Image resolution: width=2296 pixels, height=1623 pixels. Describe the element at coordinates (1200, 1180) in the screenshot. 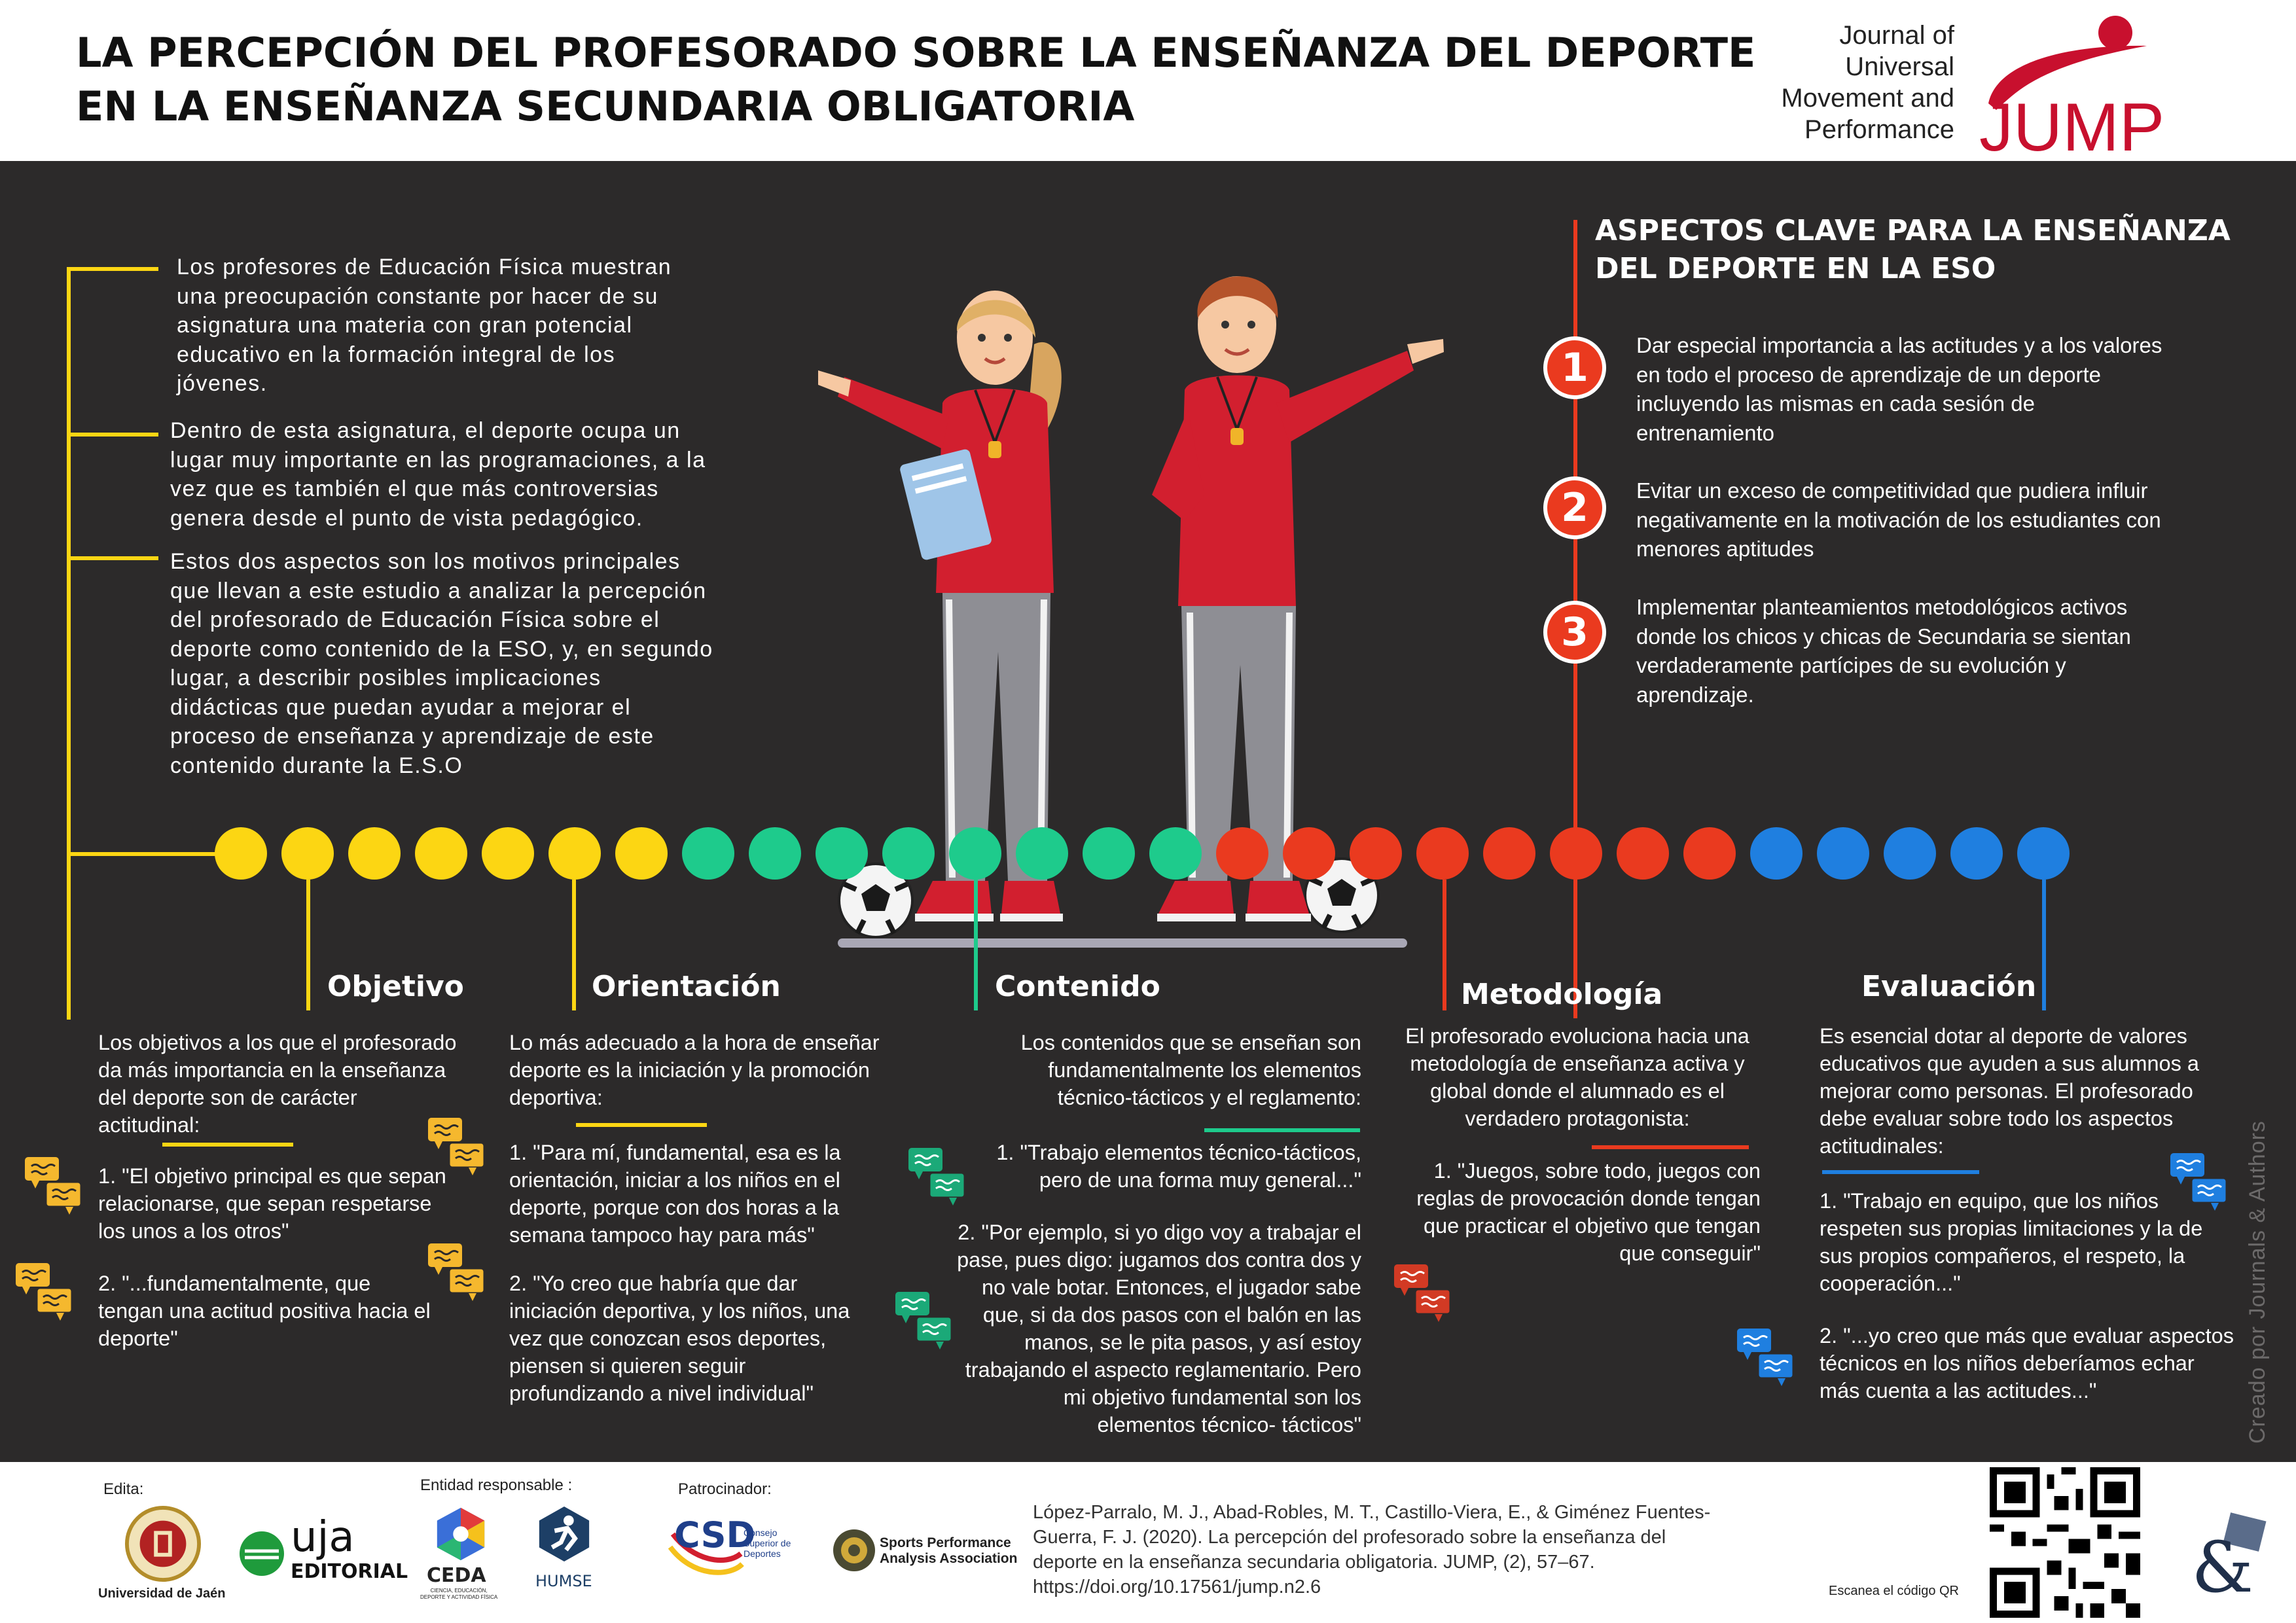

I see `text-line: pero de una forma muy general..."` at that location.